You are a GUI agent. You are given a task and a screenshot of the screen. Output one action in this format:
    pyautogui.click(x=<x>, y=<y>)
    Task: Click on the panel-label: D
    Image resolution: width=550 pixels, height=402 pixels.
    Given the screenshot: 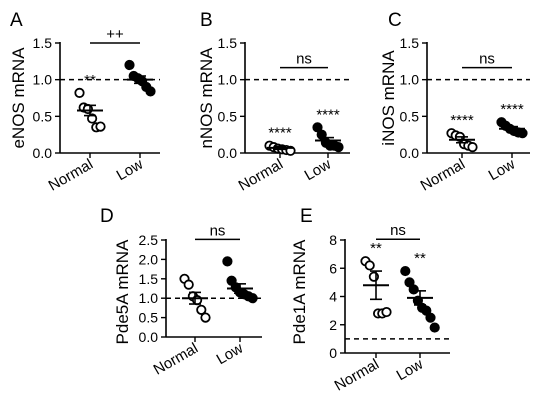 What is the action you would take?
    pyautogui.click(x=107, y=216)
    